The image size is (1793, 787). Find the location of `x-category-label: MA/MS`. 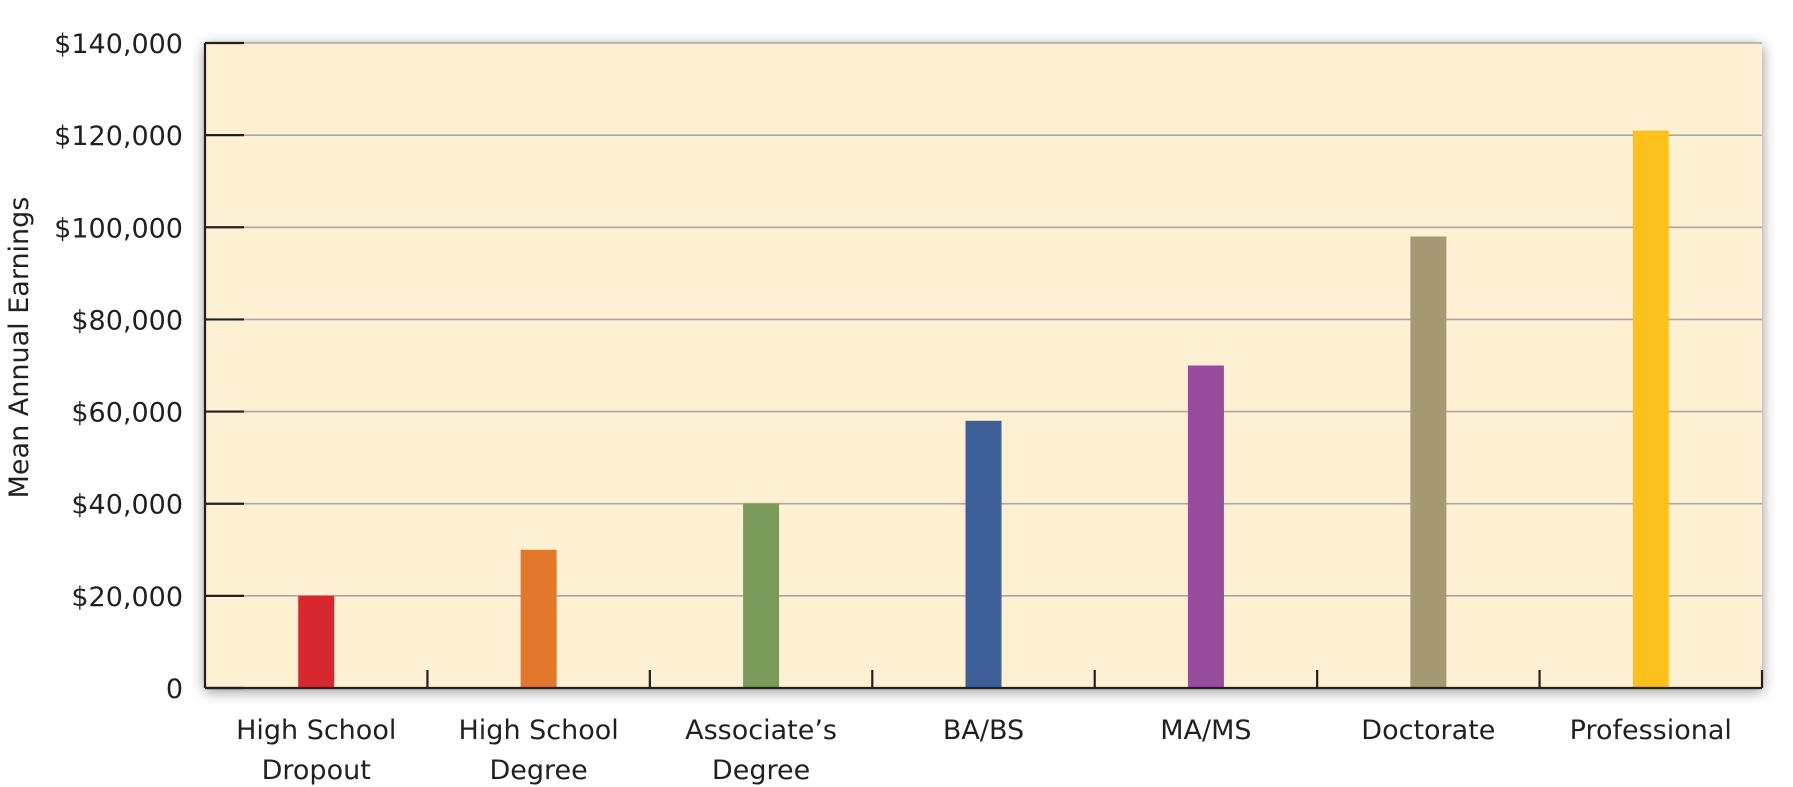

x-category-label: MA/MS is located at coordinates (1205, 730).